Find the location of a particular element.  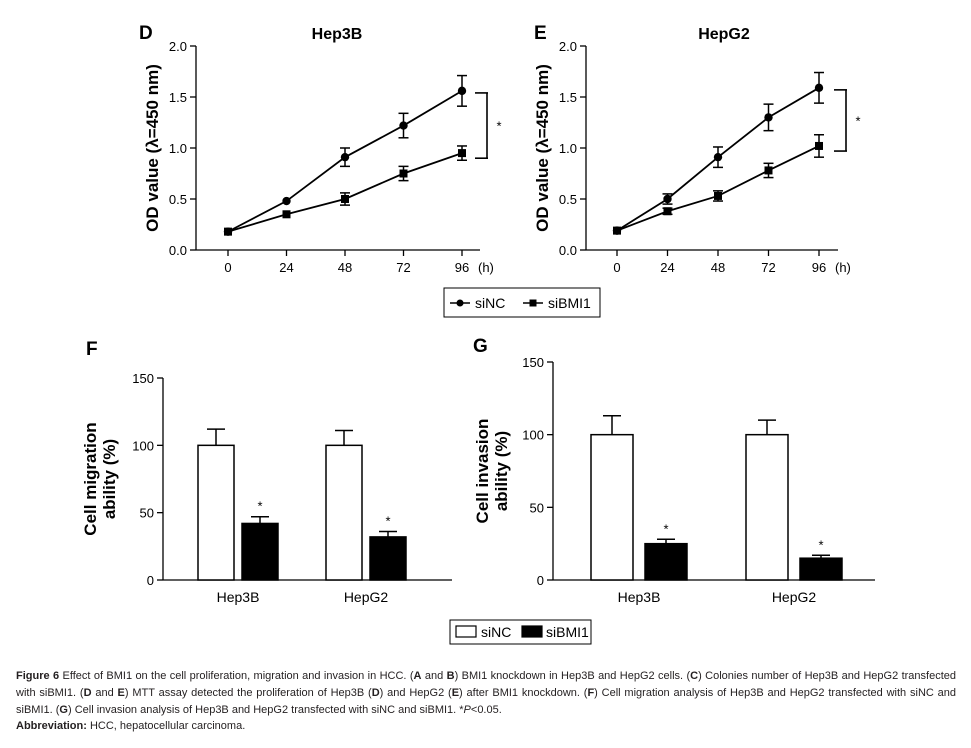

panel-label-d: D is located at coordinates (146, 33).